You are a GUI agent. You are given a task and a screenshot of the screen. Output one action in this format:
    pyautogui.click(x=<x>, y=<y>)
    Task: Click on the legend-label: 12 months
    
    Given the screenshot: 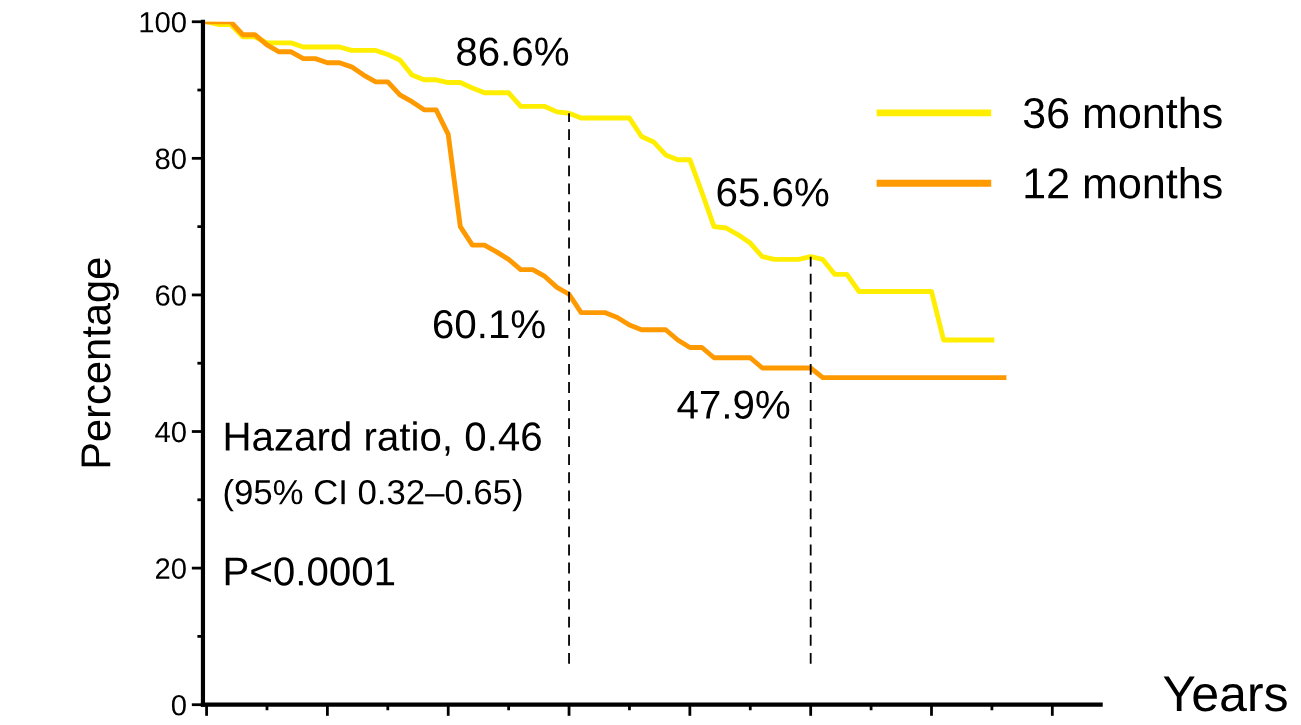 What is the action you would take?
    pyautogui.click(x=1123, y=183)
    